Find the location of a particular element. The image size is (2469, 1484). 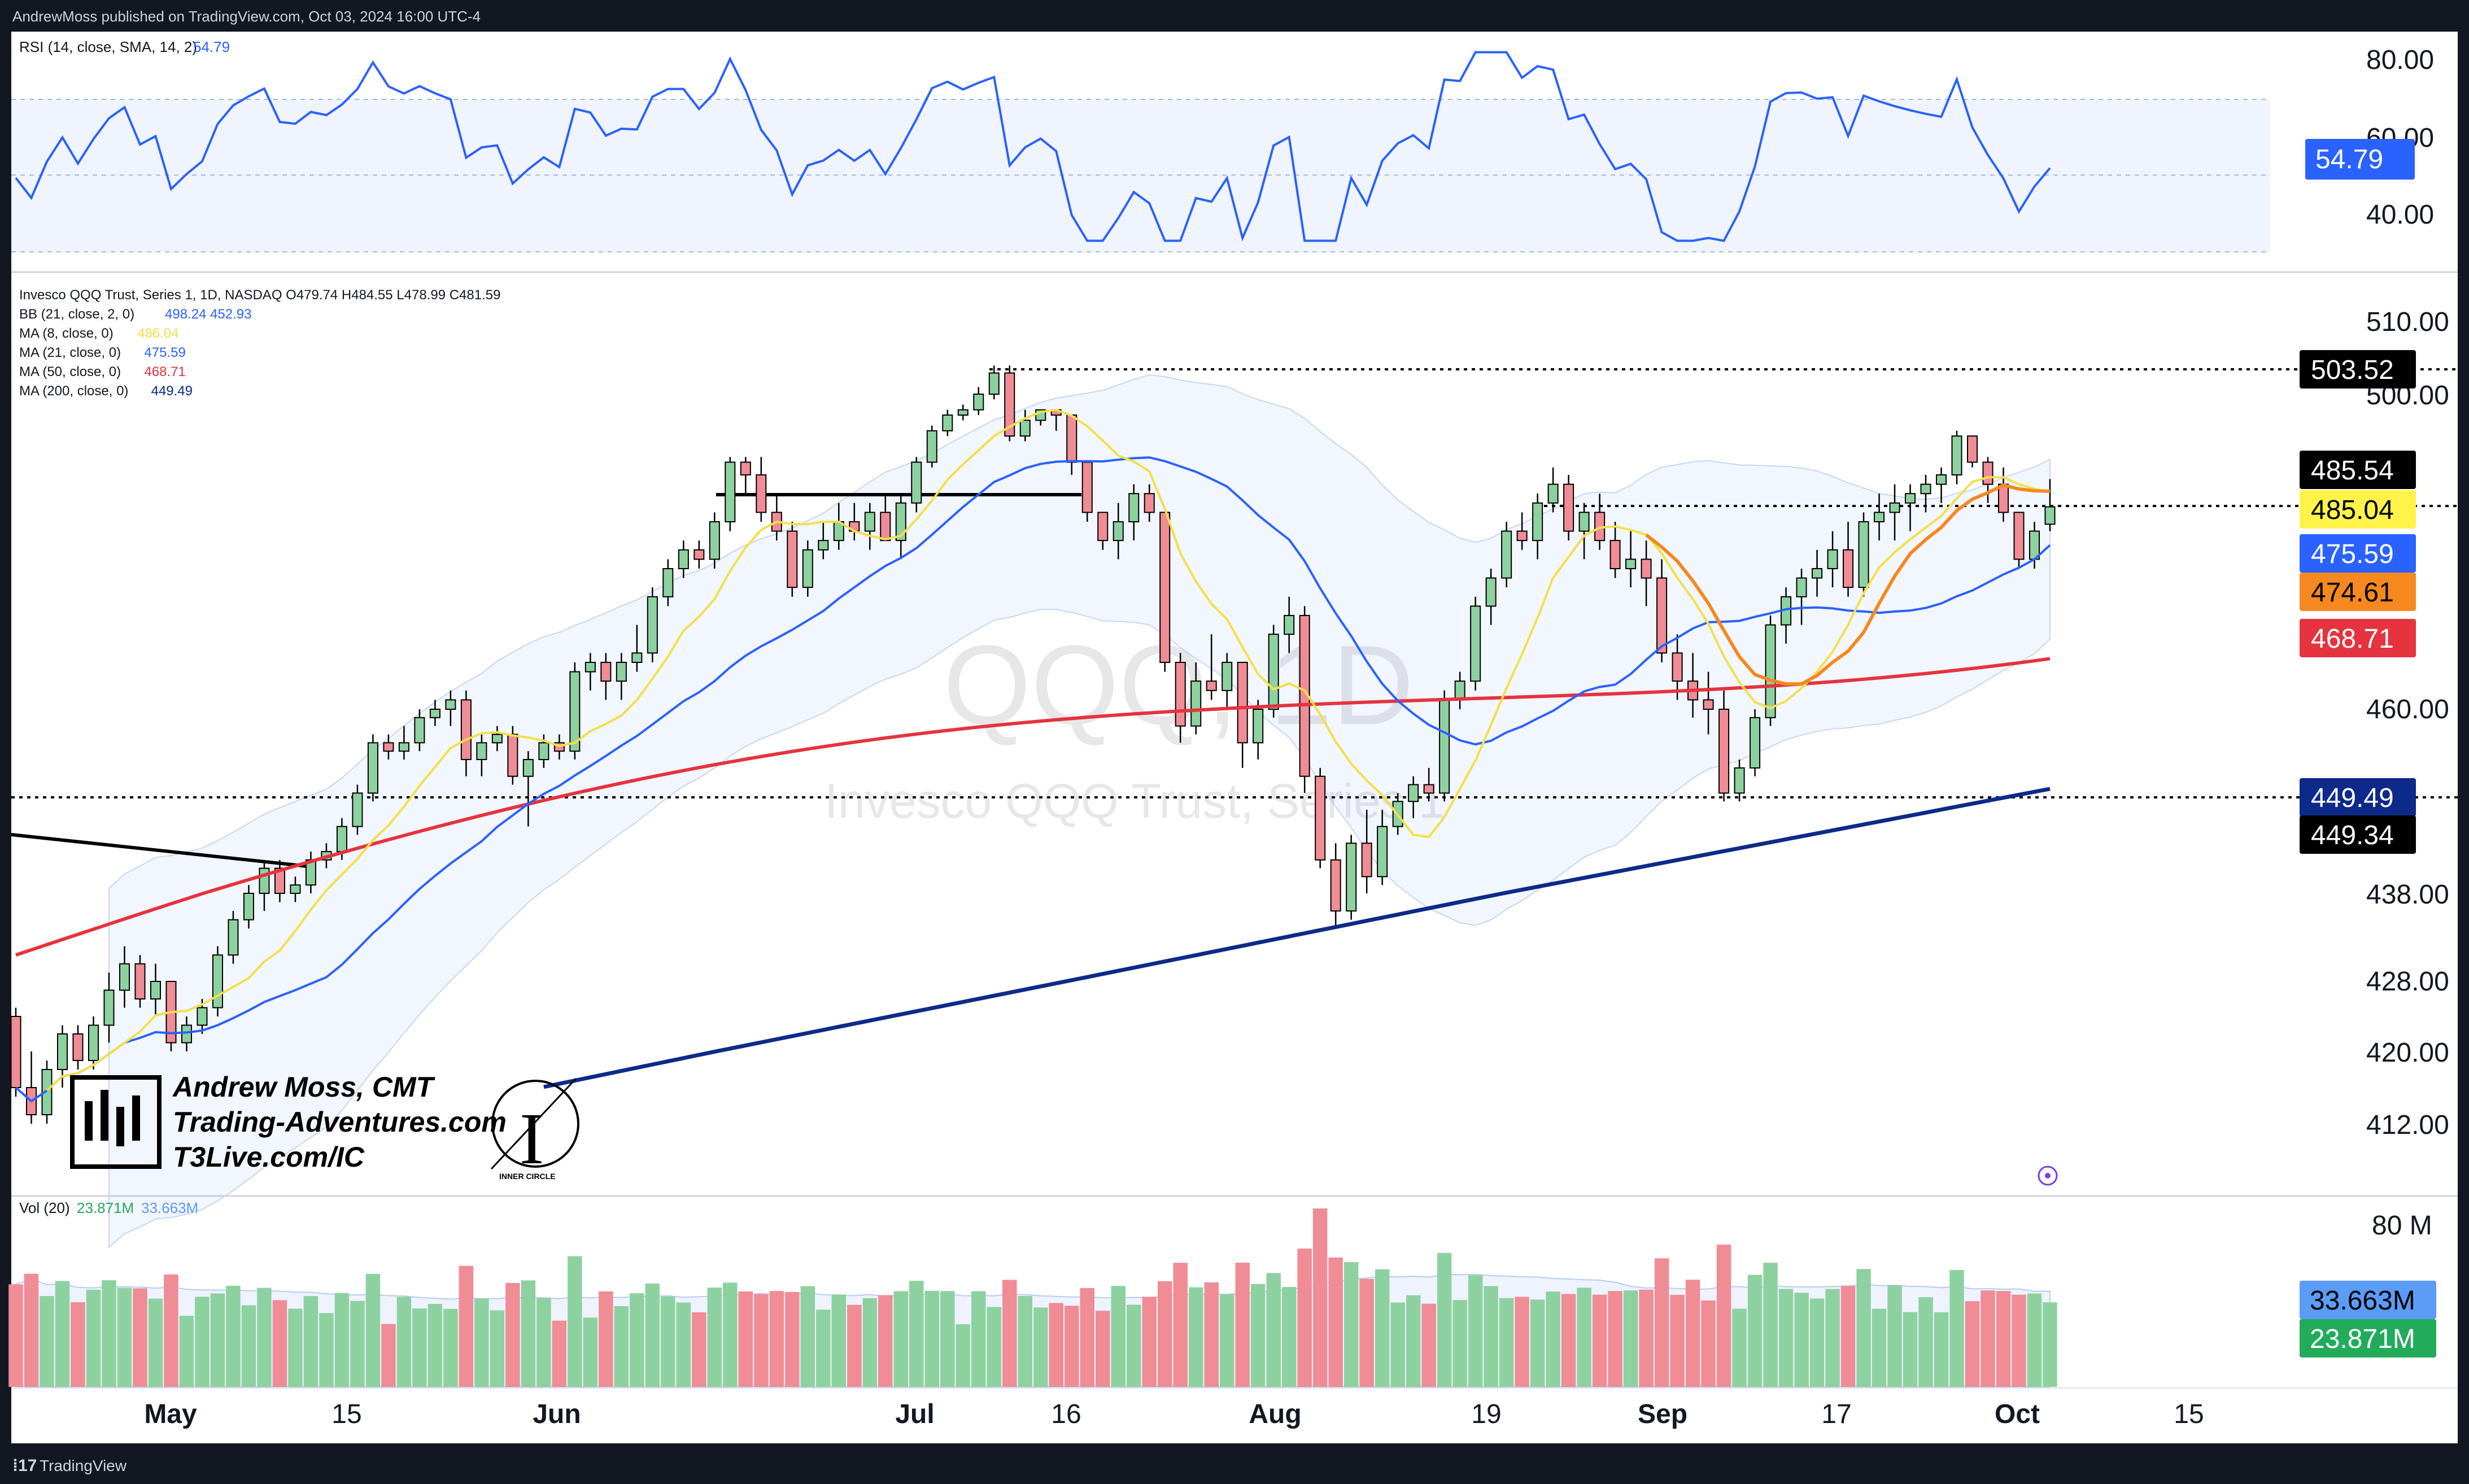

price-axis-label-6: 412.00 is located at coordinates (2407, 1125).